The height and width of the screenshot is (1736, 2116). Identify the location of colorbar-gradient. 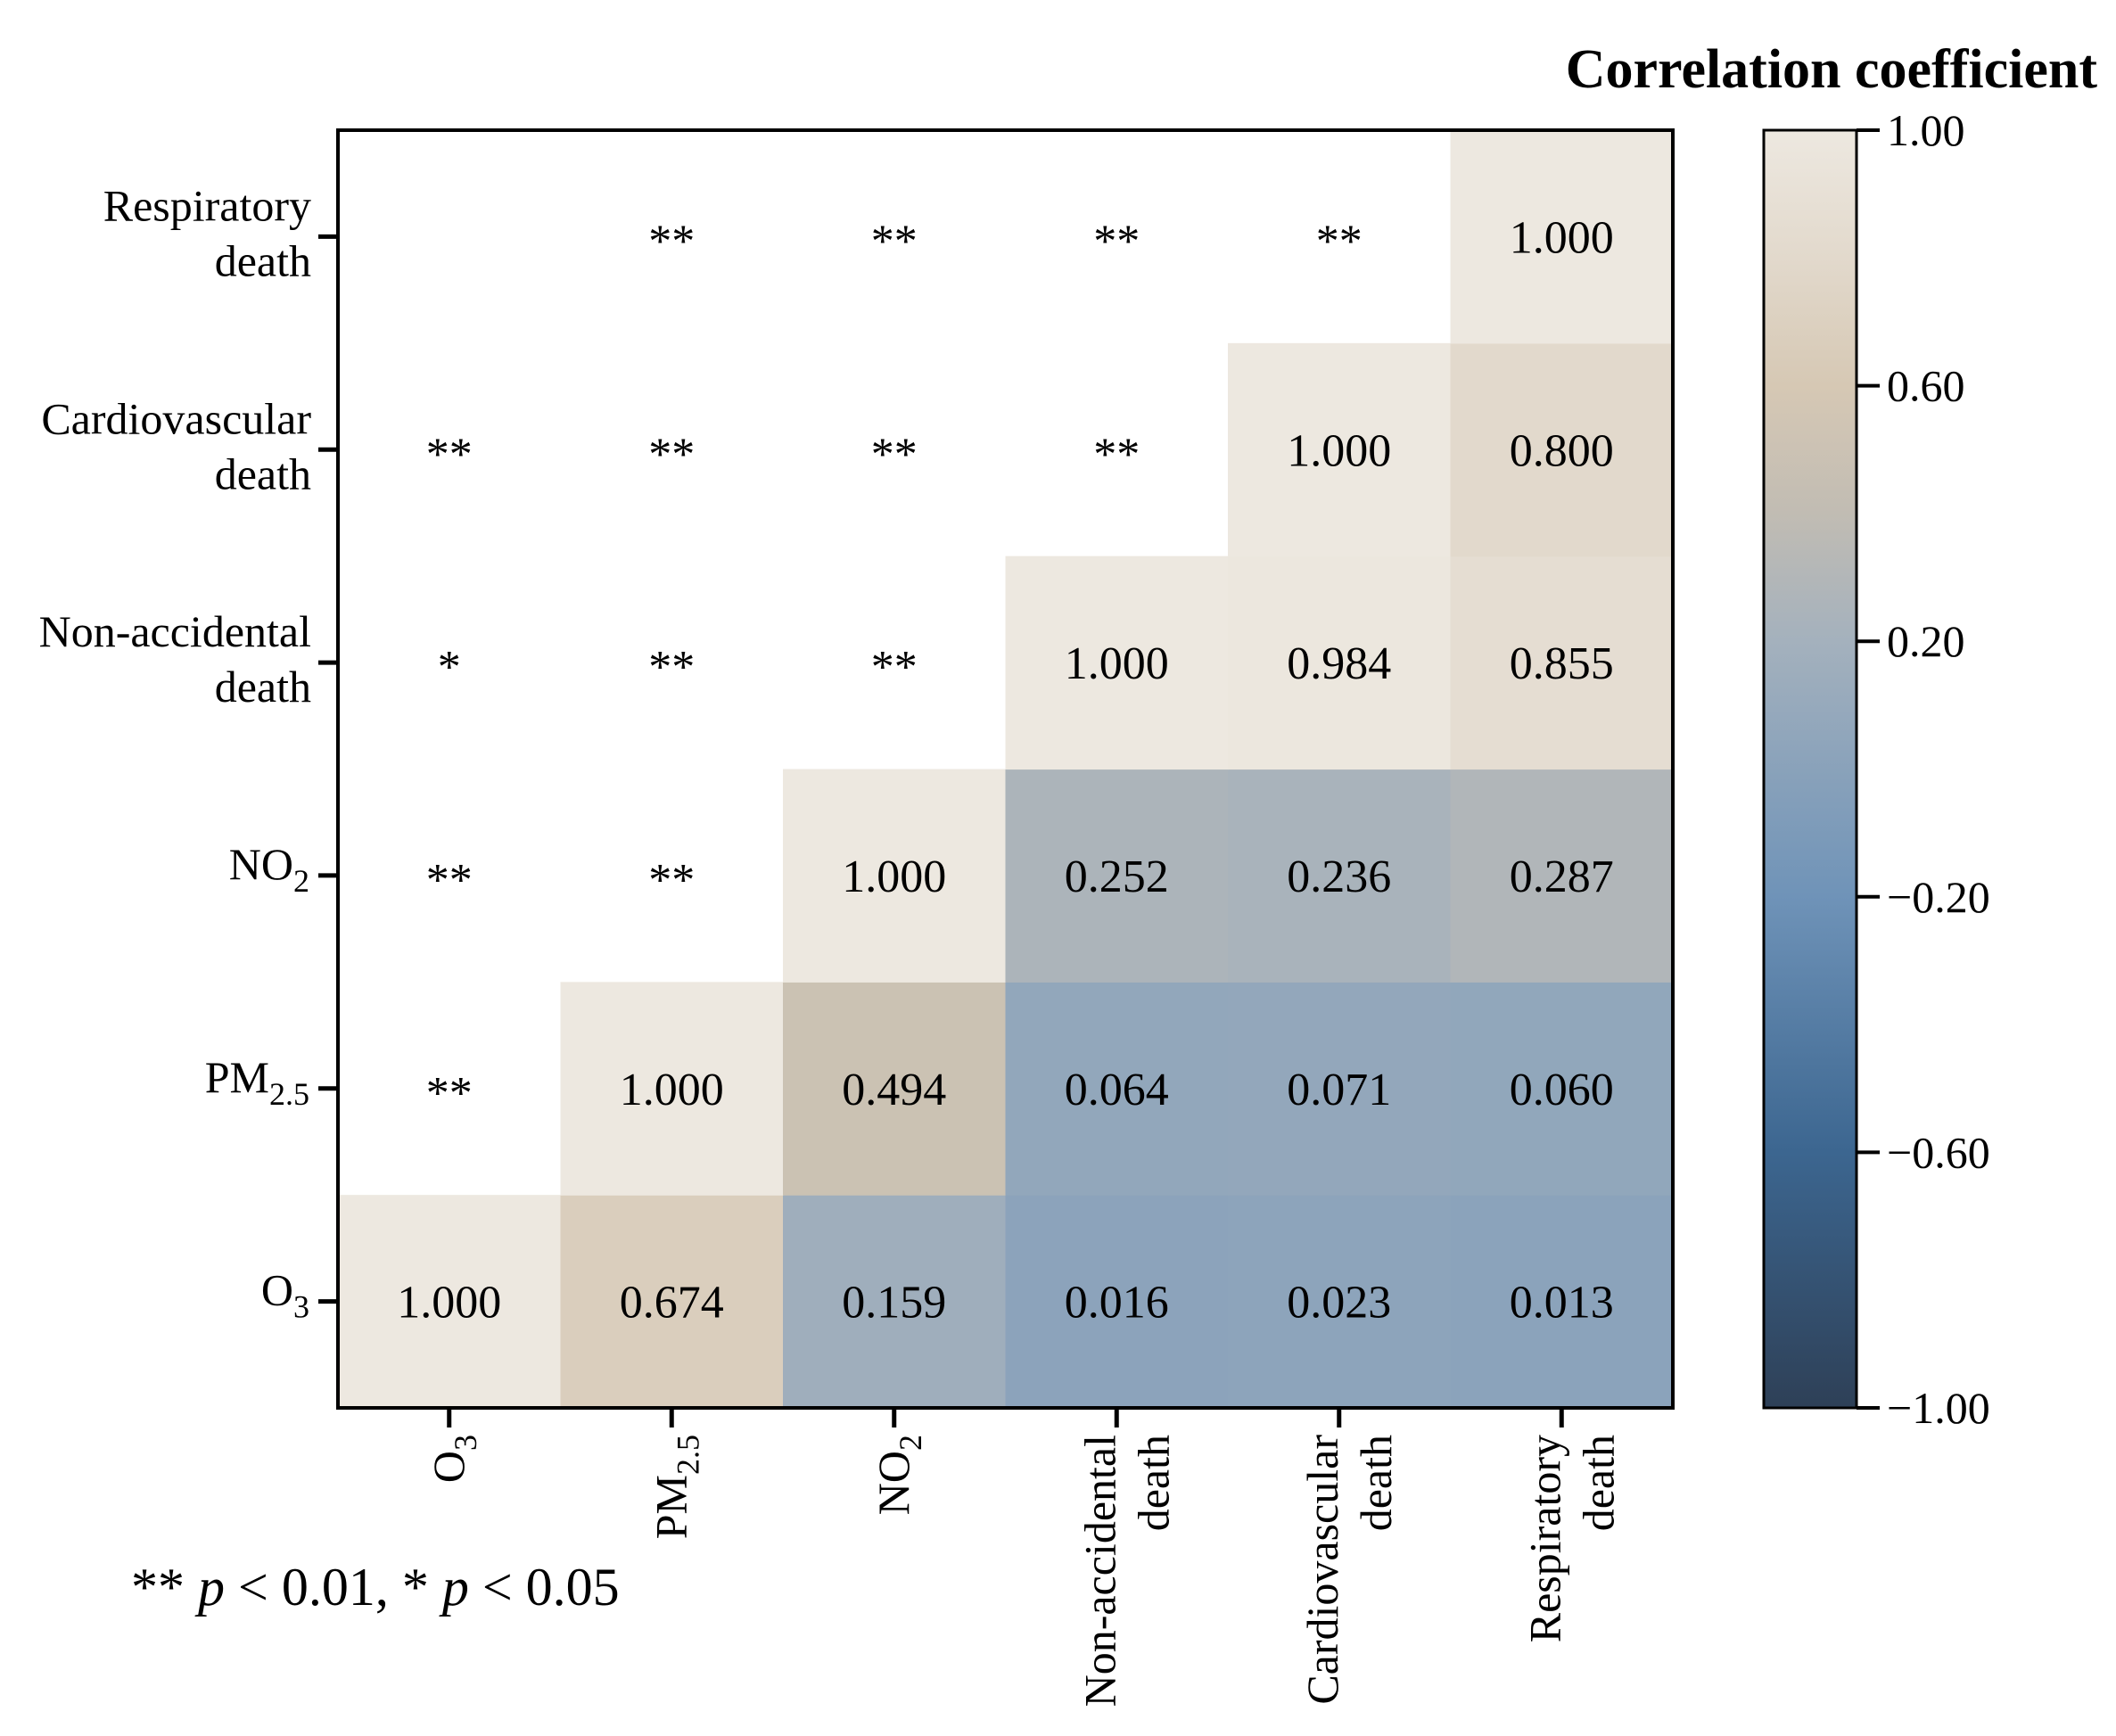
(1810, 769).